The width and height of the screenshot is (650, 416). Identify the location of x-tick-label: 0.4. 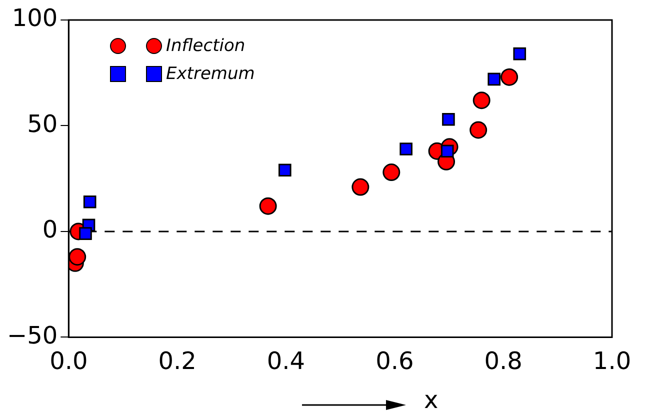
(286, 360).